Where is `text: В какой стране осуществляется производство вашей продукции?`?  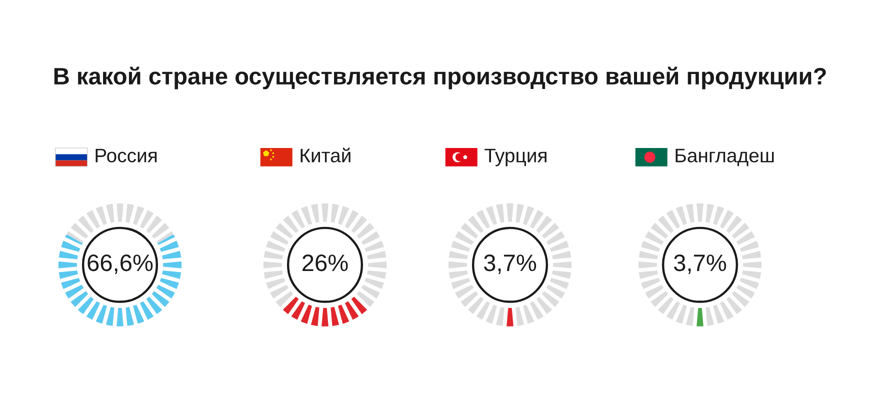 text: В какой стране осуществляется производство вашей продукции? is located at coordinates (440, 78).